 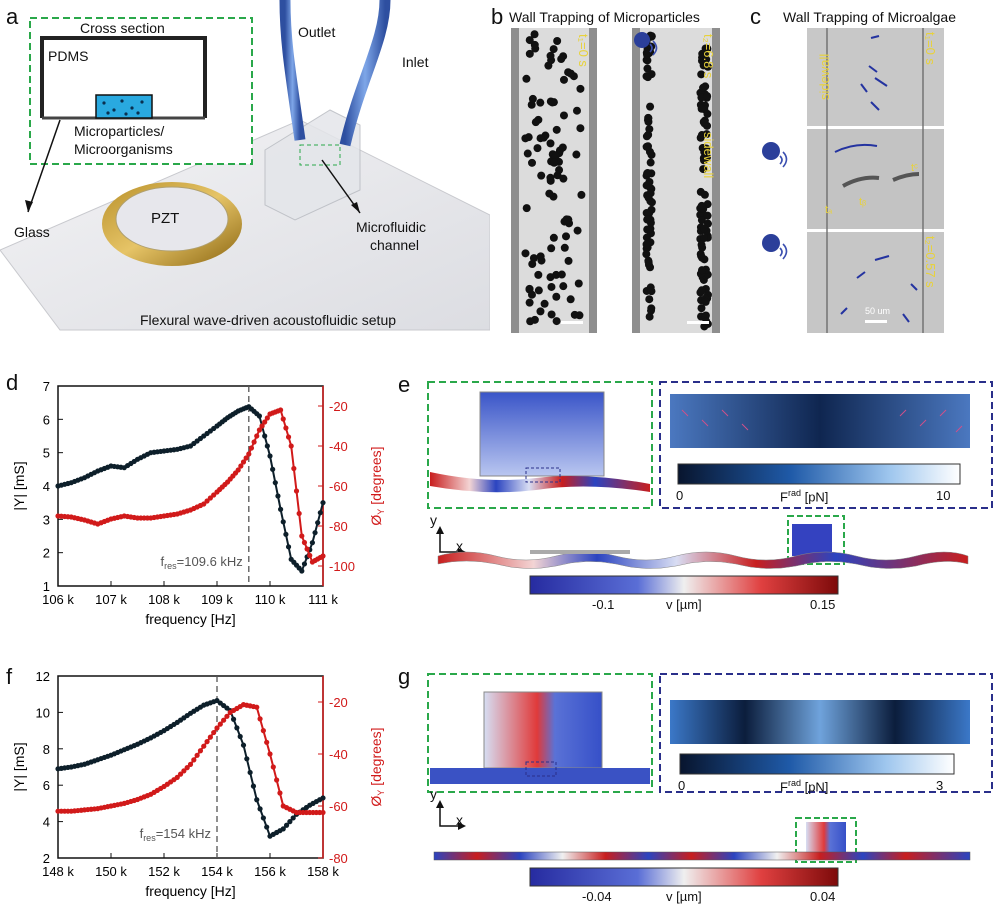 I want to click on v-min-label: -0.1, so click(x=603, y=604).